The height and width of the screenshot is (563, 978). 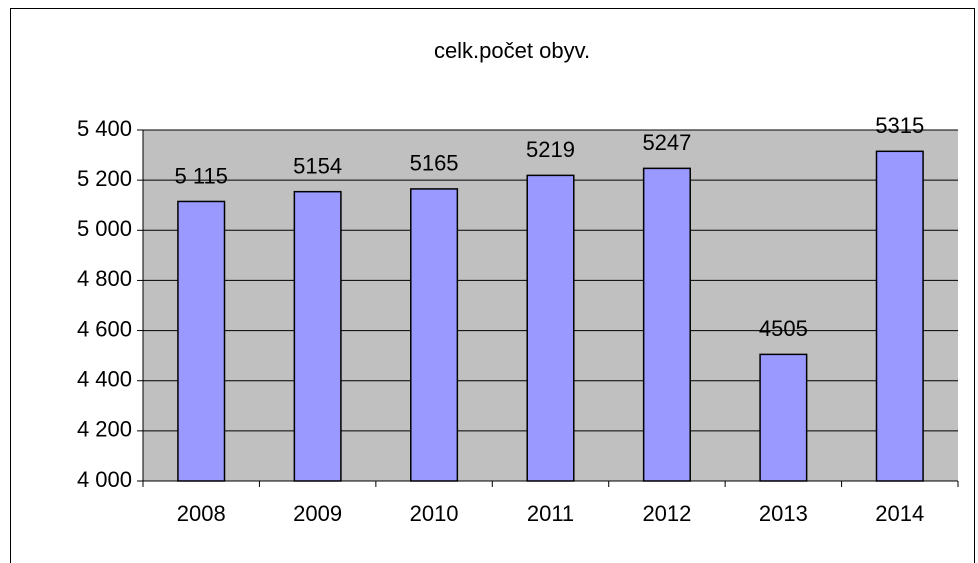 What do you see at coordinates (104, 278) in the screenshot?
I see `y-tick-label: 4 800` at bounding box center [104, 278].